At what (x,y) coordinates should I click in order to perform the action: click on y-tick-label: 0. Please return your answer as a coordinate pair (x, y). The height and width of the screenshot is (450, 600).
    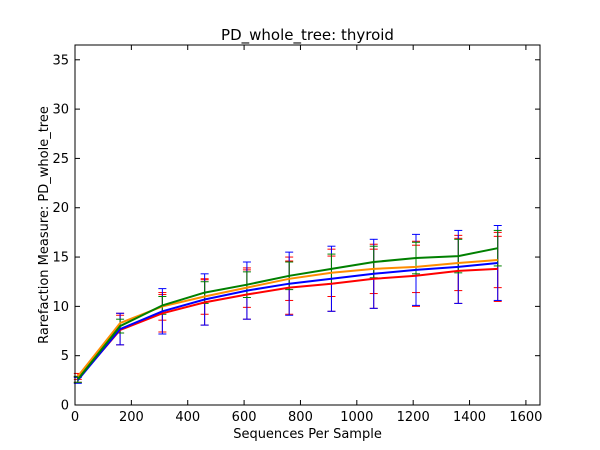
    Looking at the image, I should click on (65, 406).